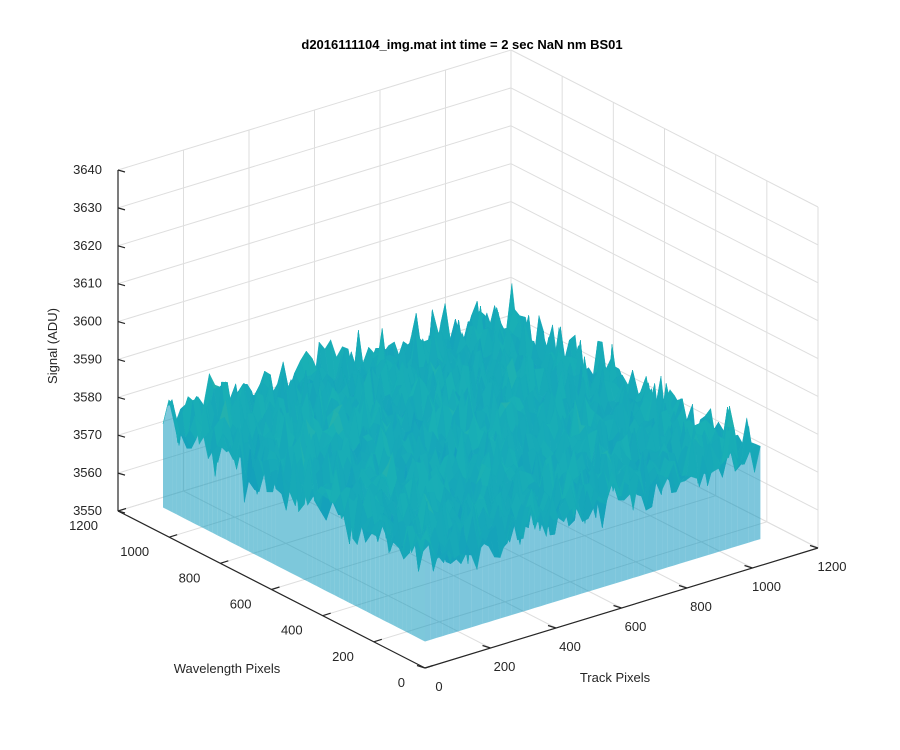 The height and width of the screenshot is (750, 900). I want to click on y-tick-label: 1000, so click(134, 551).